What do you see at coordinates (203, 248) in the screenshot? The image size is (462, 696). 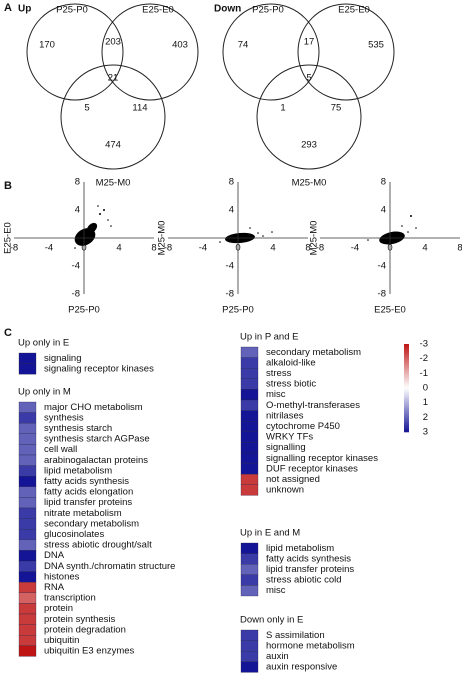 I see `x-tick-label: -4` at bounding box center [203, 248].